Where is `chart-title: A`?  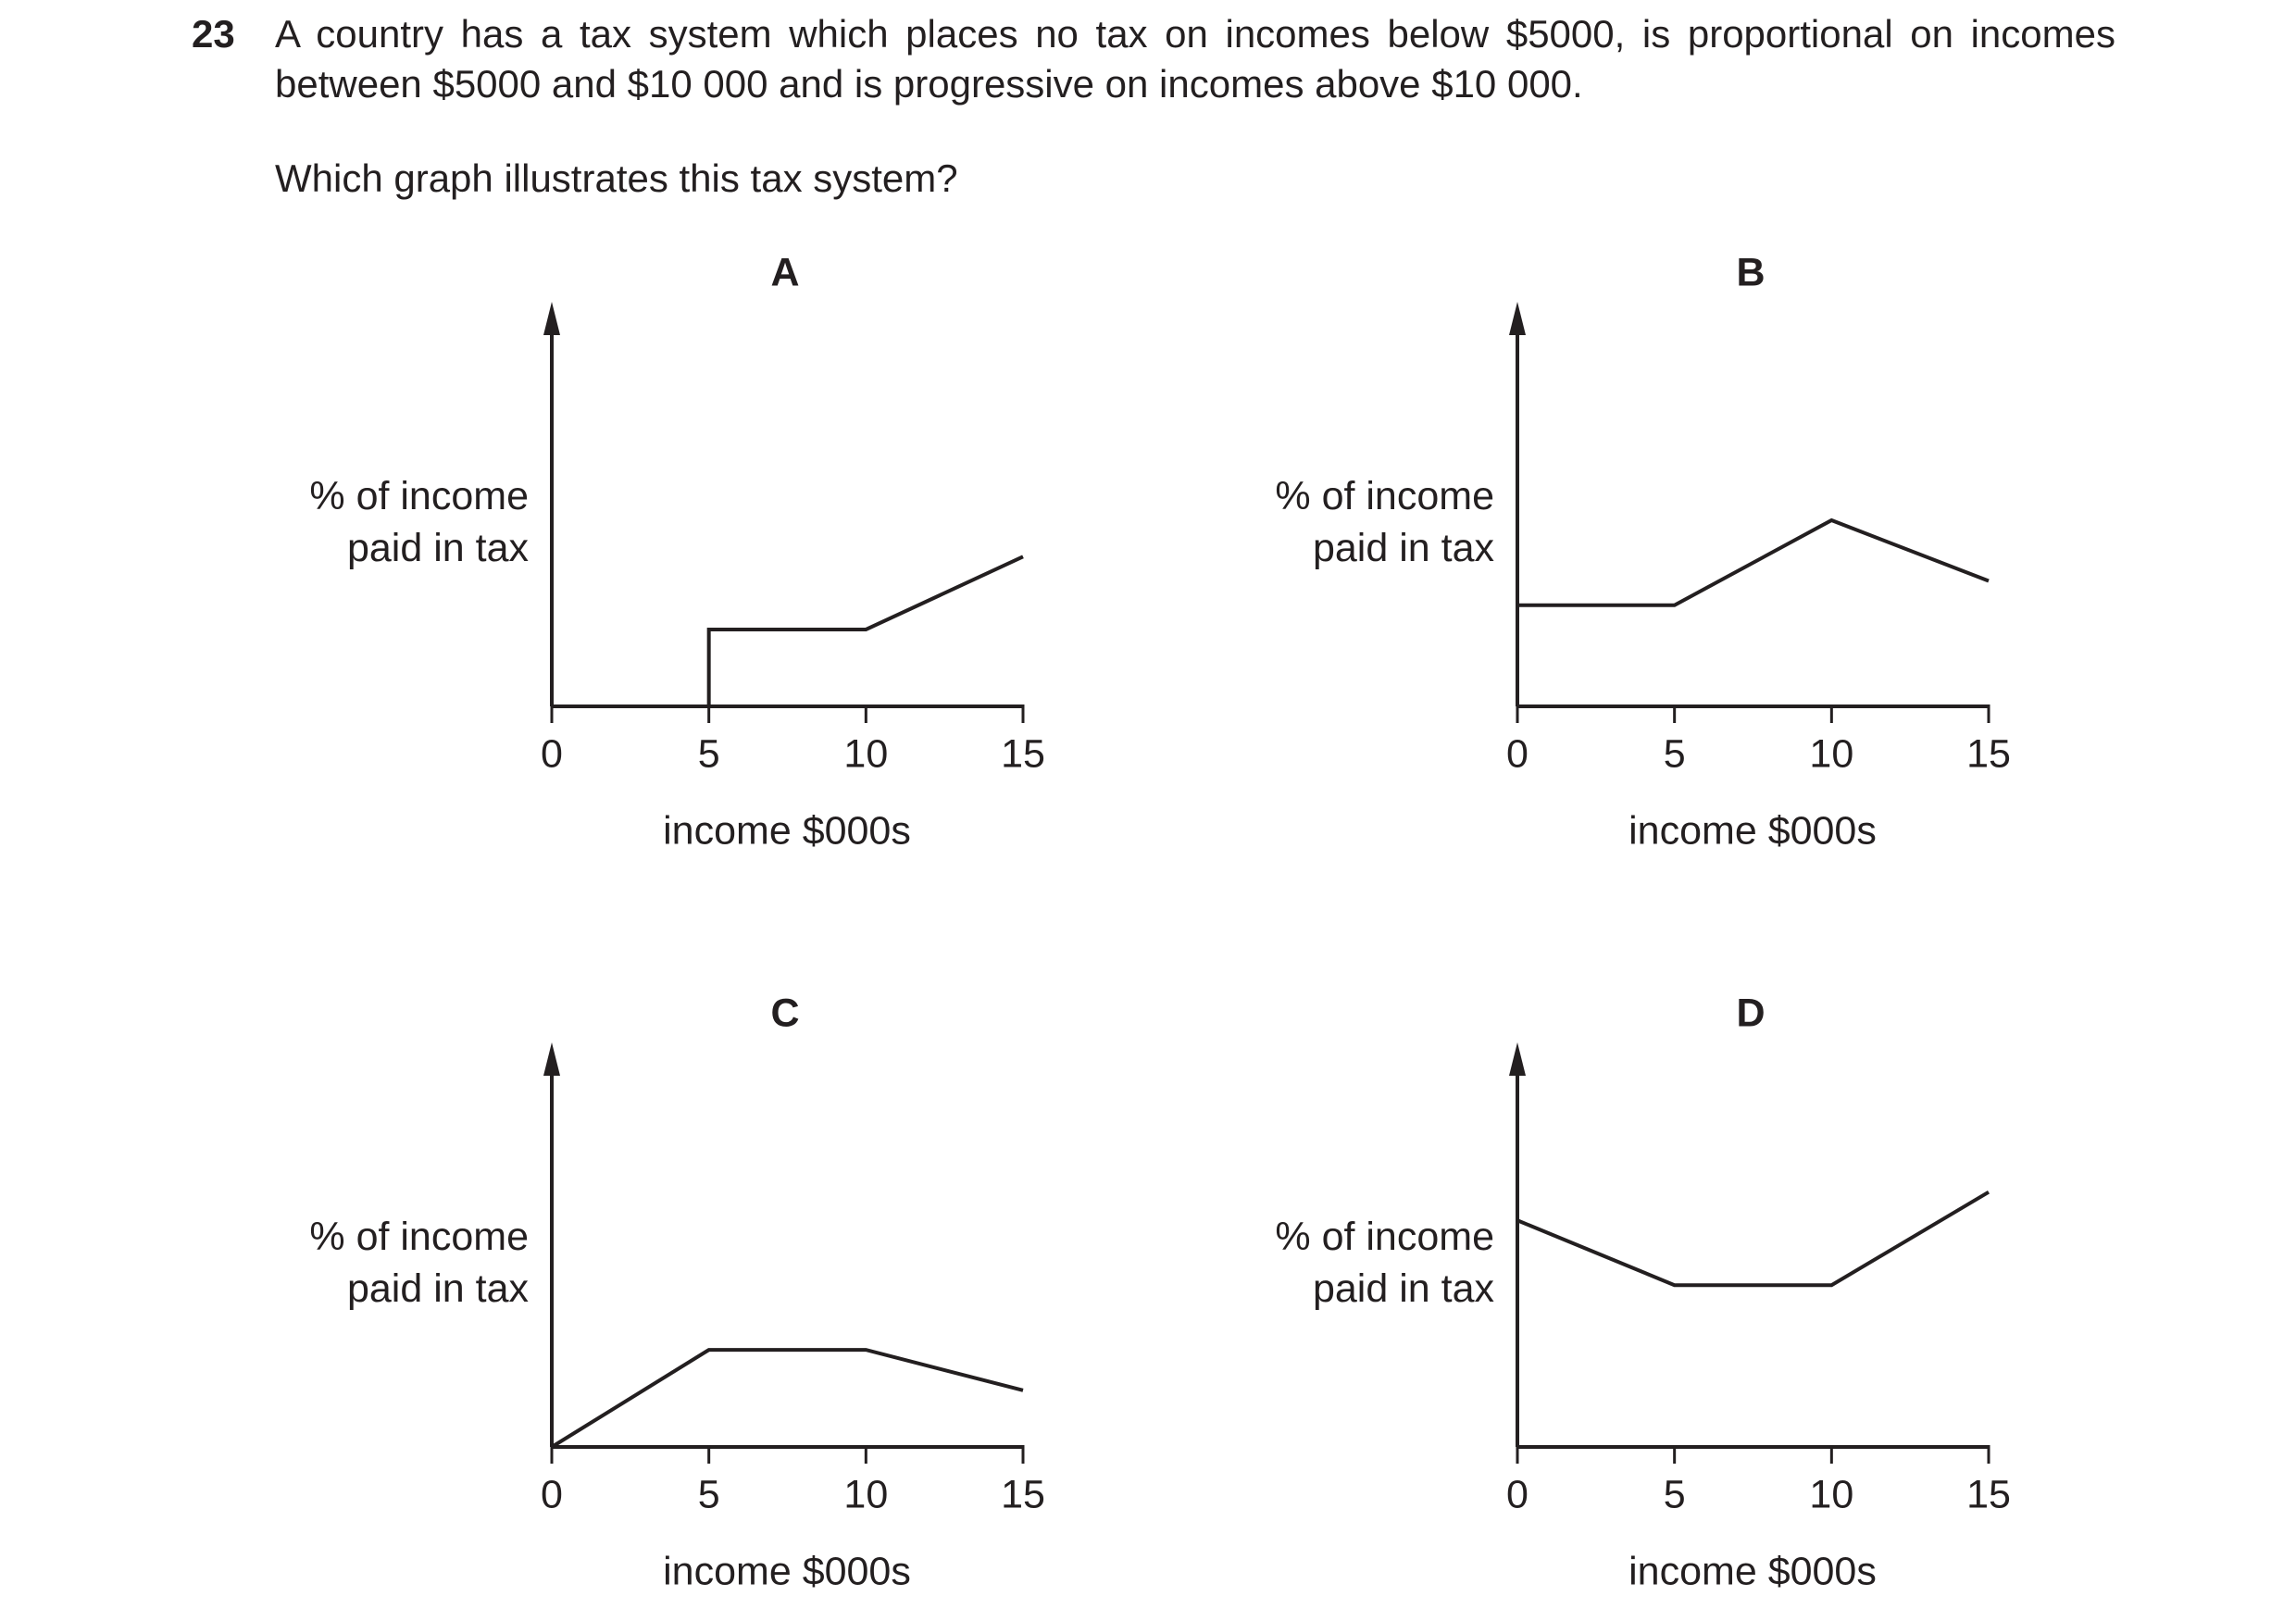
chart-title: A is located at coordinates (784, 272).